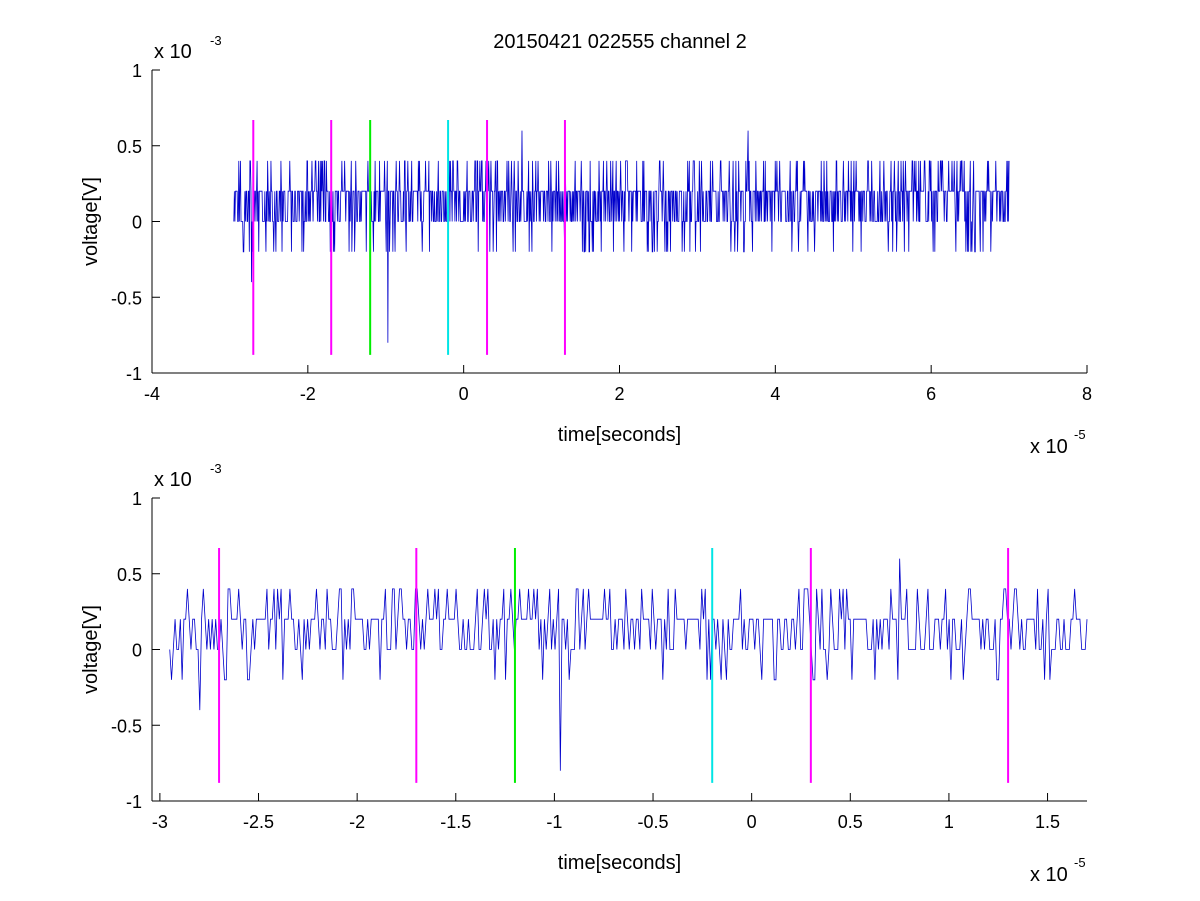  Describe the element at coordinates (850, 822) in the screenshot. I see `x-tick-label: 0.5` at that location.